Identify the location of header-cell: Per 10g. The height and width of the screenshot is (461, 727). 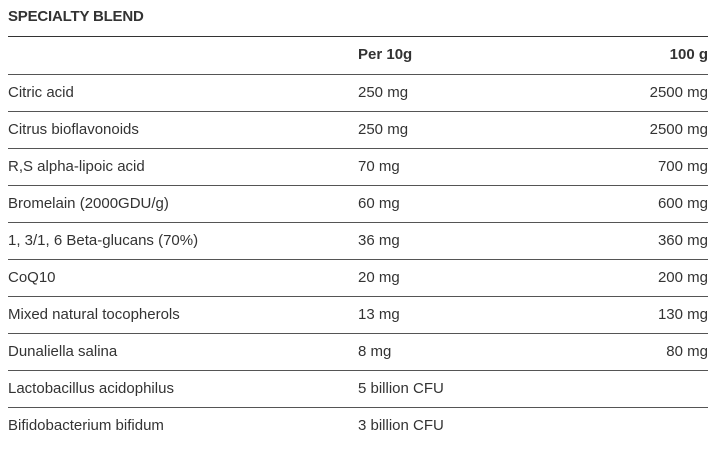
(385, 54).